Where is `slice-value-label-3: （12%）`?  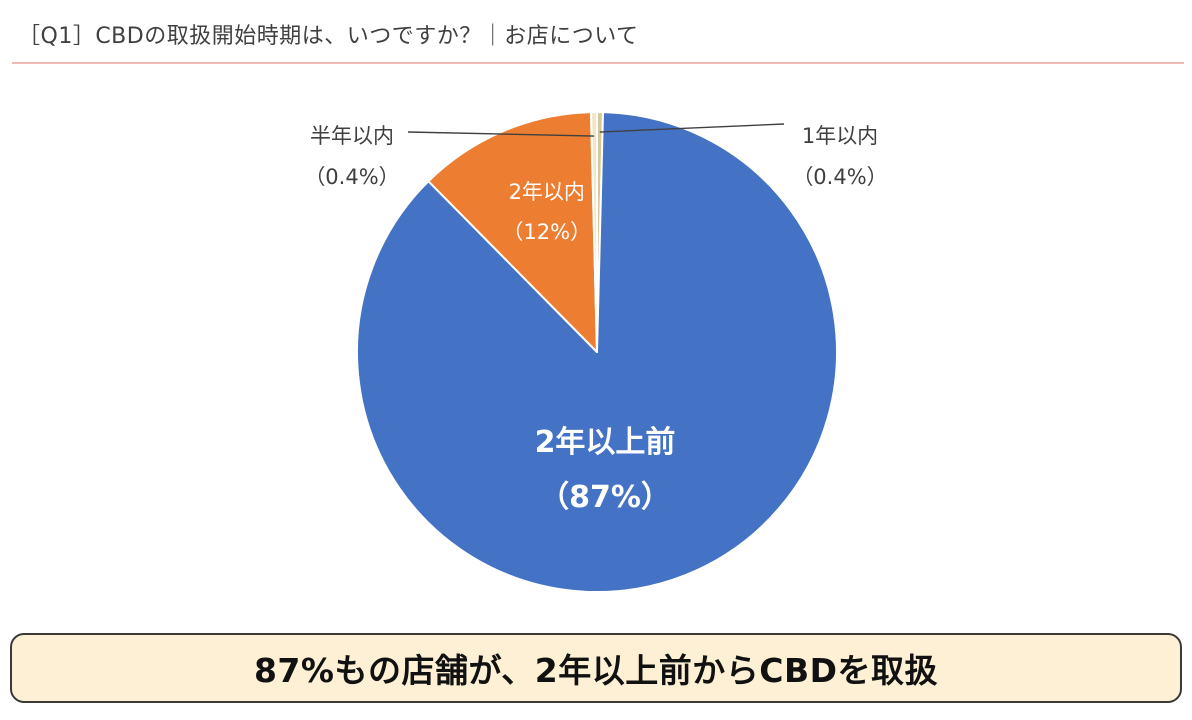 slice-value-label-3: （12%） is located at coordinates (546, 232).